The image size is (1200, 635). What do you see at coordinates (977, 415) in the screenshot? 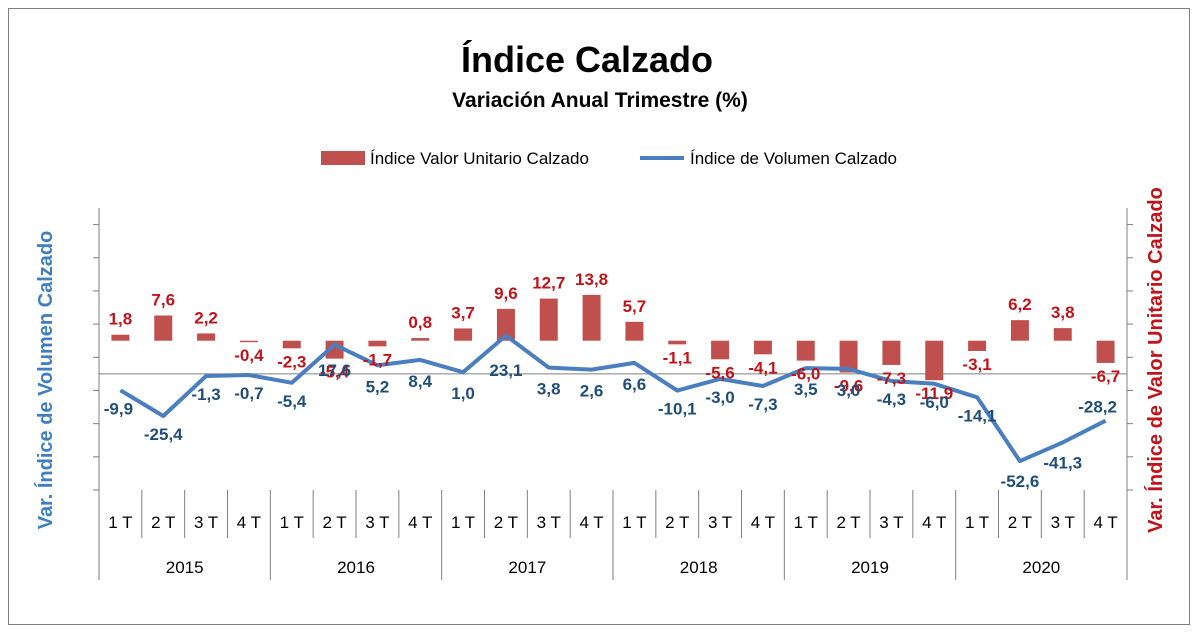
I see `line-data-label: -14,1` at bounding box center [977, 415].